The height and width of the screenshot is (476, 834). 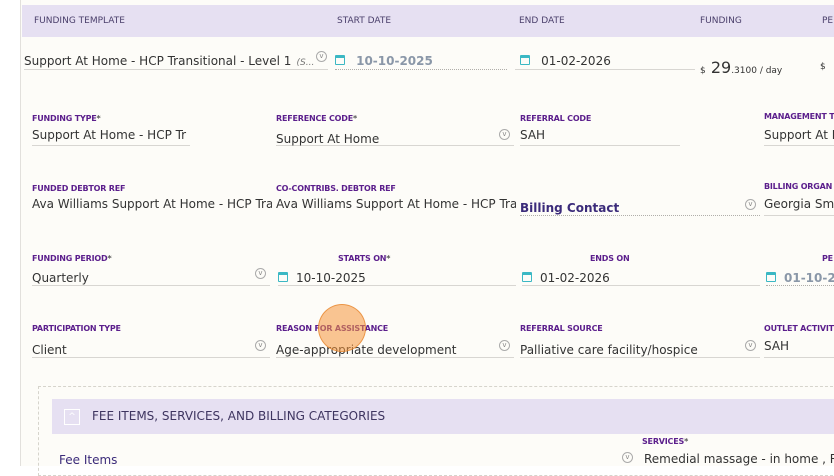 What do you see at coordinates (60, 278) in the screenshot?
I see `funding-period-value: Quarterly` at bounding box center [60, 278].